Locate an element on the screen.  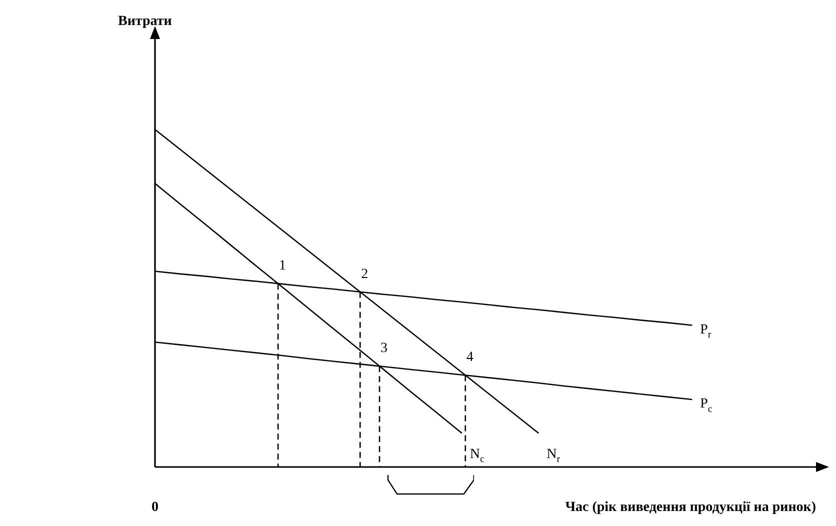
annotation: 1 is located at coordinates (282, 266).